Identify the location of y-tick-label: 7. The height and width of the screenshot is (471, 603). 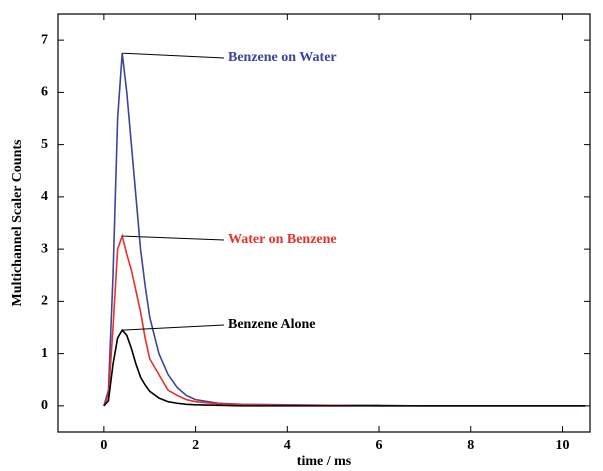
(44, 39).